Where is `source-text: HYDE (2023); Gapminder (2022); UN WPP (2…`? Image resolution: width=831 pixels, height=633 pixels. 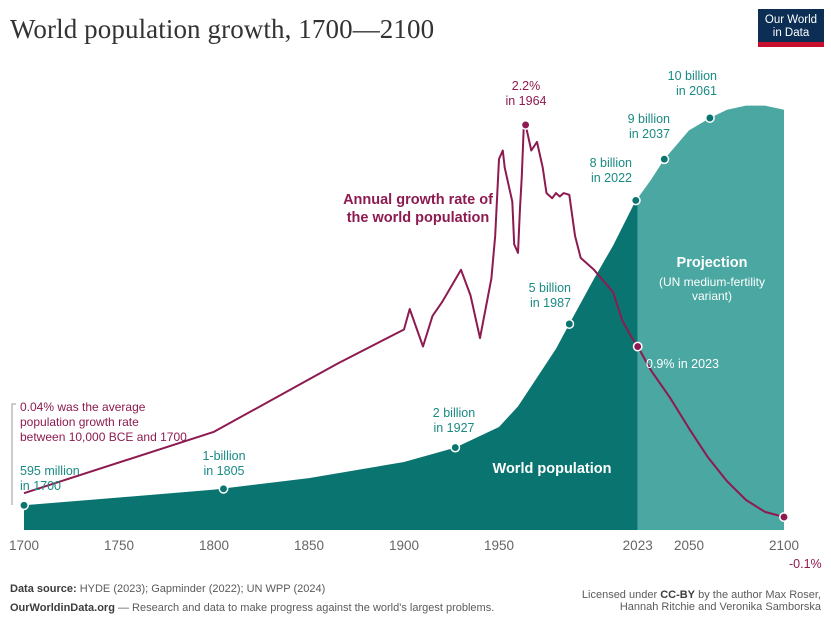 source-text: HYDE (2023); Gapminder (2022); UN WPP (2… is located at coordinates (202, 589).